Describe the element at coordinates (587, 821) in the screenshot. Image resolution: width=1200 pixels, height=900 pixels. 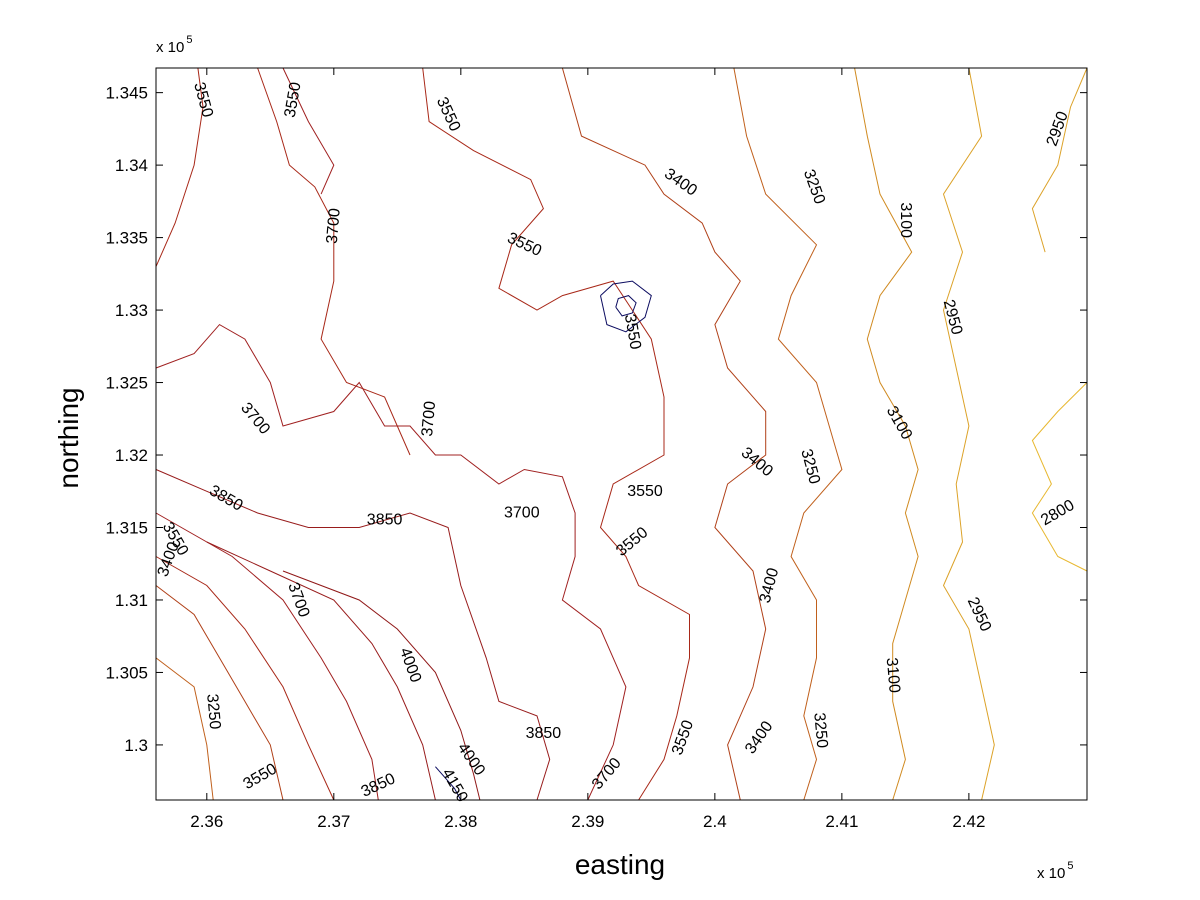
I see `x-tick-label: 2.39` at that location.